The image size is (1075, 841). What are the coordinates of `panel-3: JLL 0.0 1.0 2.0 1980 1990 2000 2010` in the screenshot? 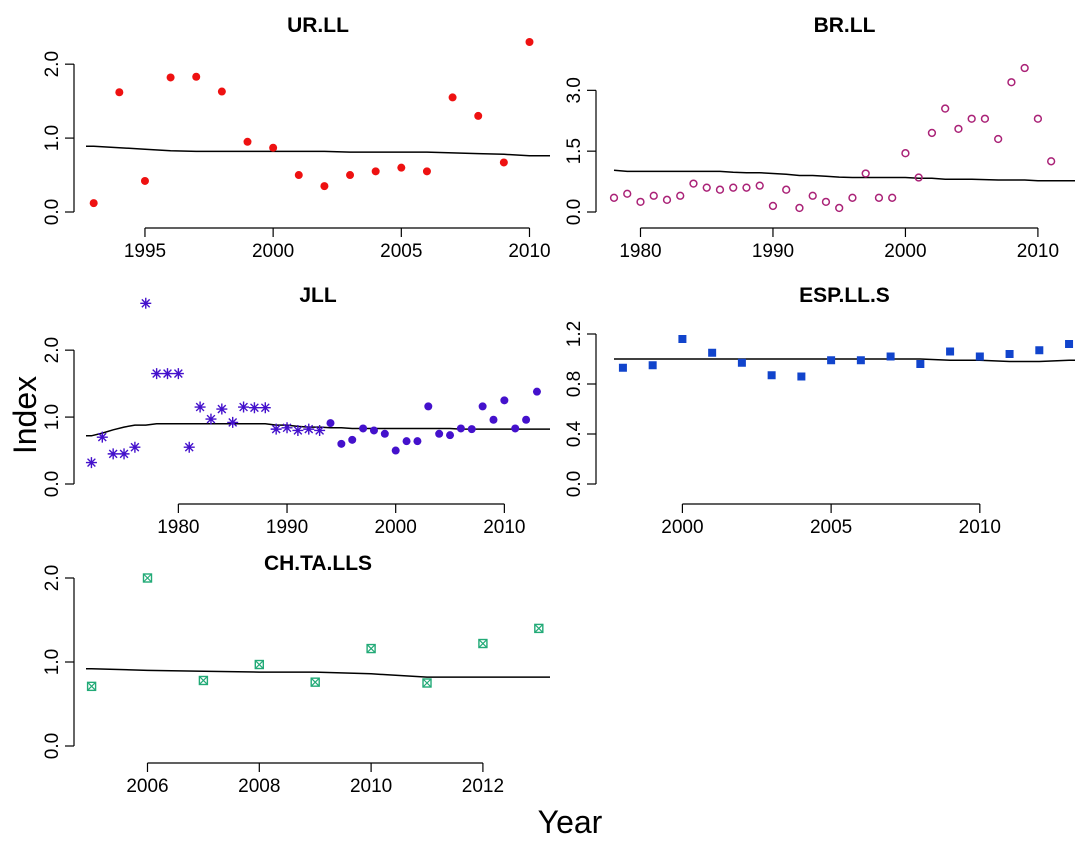 It's located at (296, 411).